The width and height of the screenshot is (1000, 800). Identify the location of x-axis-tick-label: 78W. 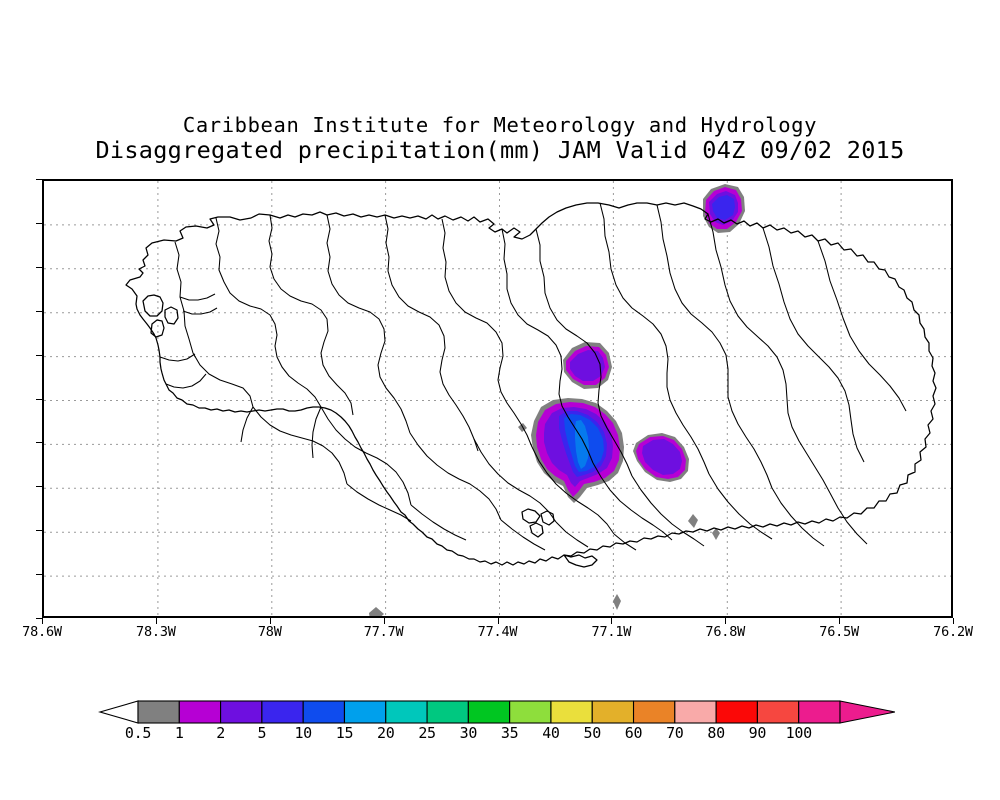
(269, 632).